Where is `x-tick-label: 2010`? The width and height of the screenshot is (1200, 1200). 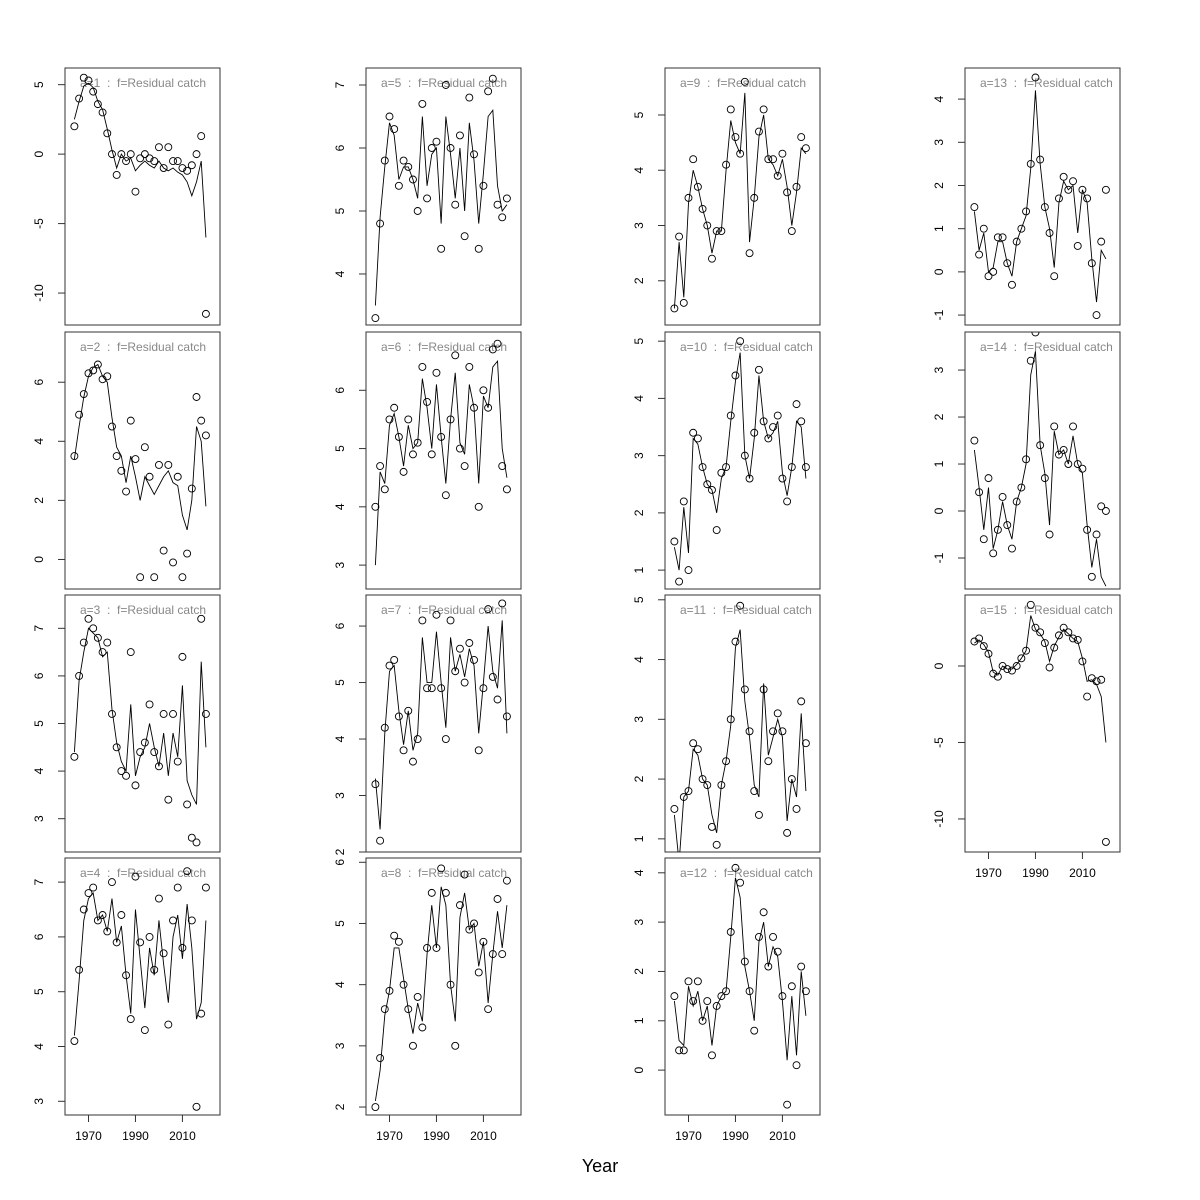 x-tick-label: 2010 is located at coordinates (1082, 873).